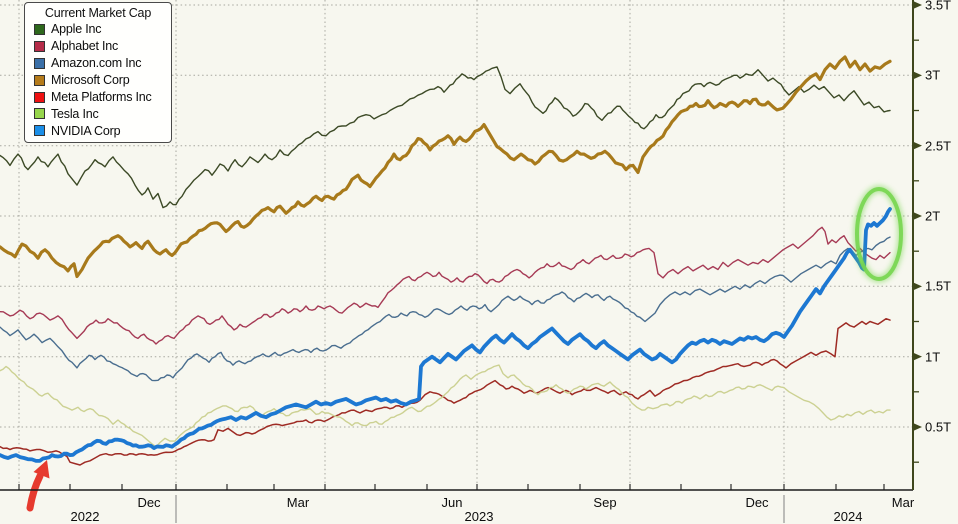 The image size is (958, 524). What do you see at coordinates (445, 406) in the screenshot?
I see `series-line-tesla-inc` at bounding box center [445, 406].